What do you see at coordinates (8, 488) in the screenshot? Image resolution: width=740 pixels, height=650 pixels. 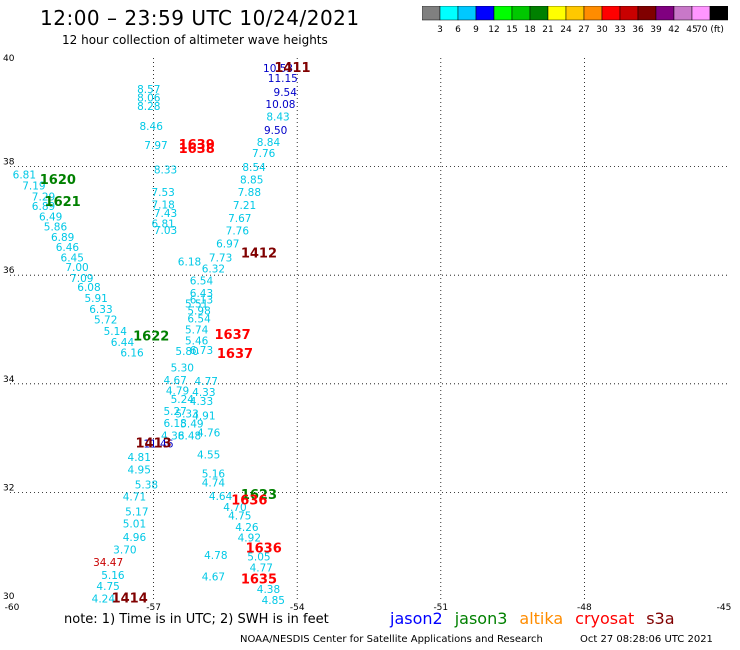 I see `lat-tick-label: 32` at bounding box center [8, 488].